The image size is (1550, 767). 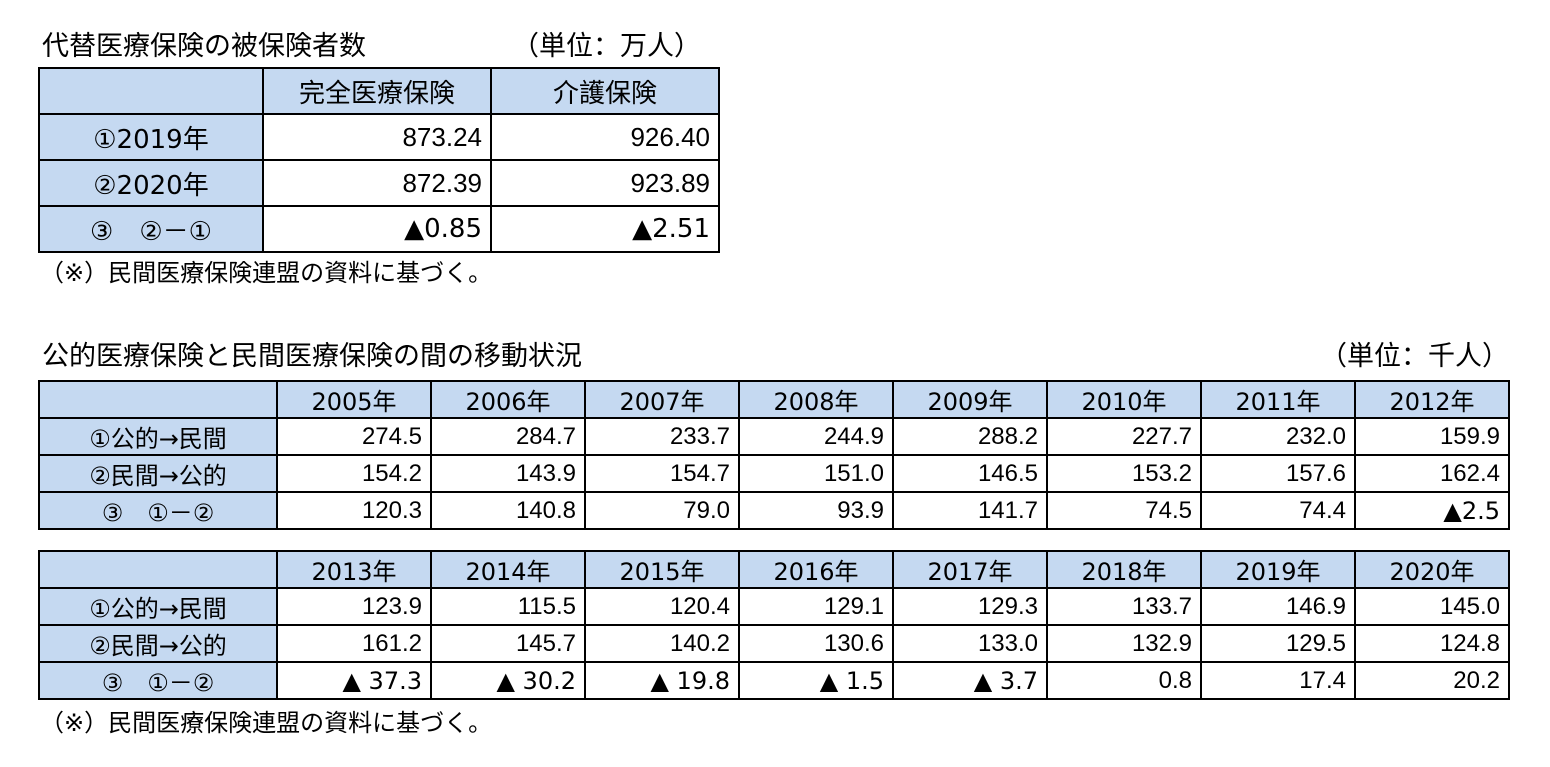 I want to click on header-cell: 2020年, so click(x=1432, y=569).